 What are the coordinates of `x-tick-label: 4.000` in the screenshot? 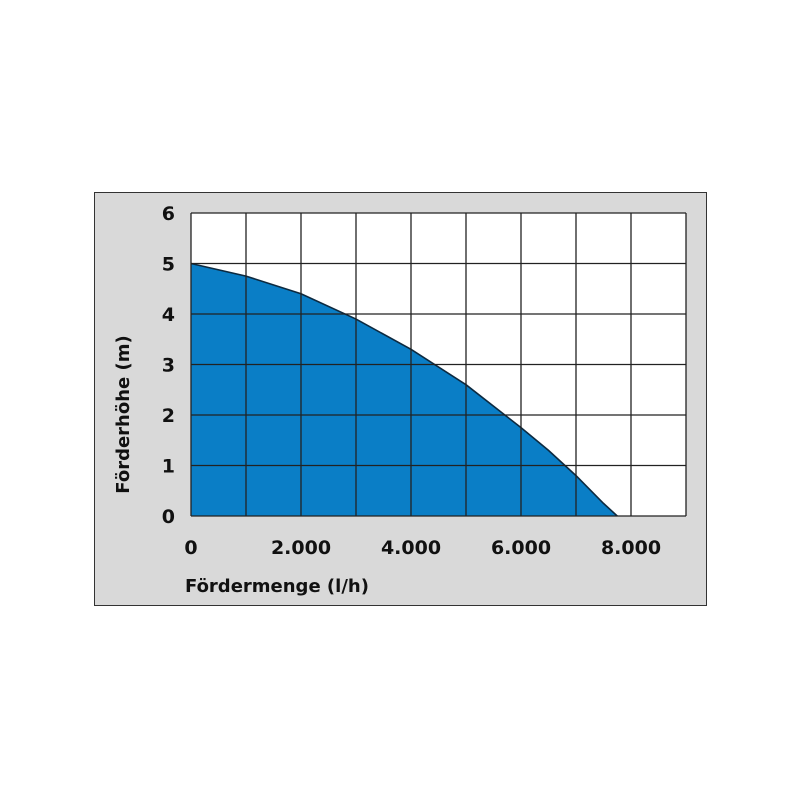 It's located at (411, 548).